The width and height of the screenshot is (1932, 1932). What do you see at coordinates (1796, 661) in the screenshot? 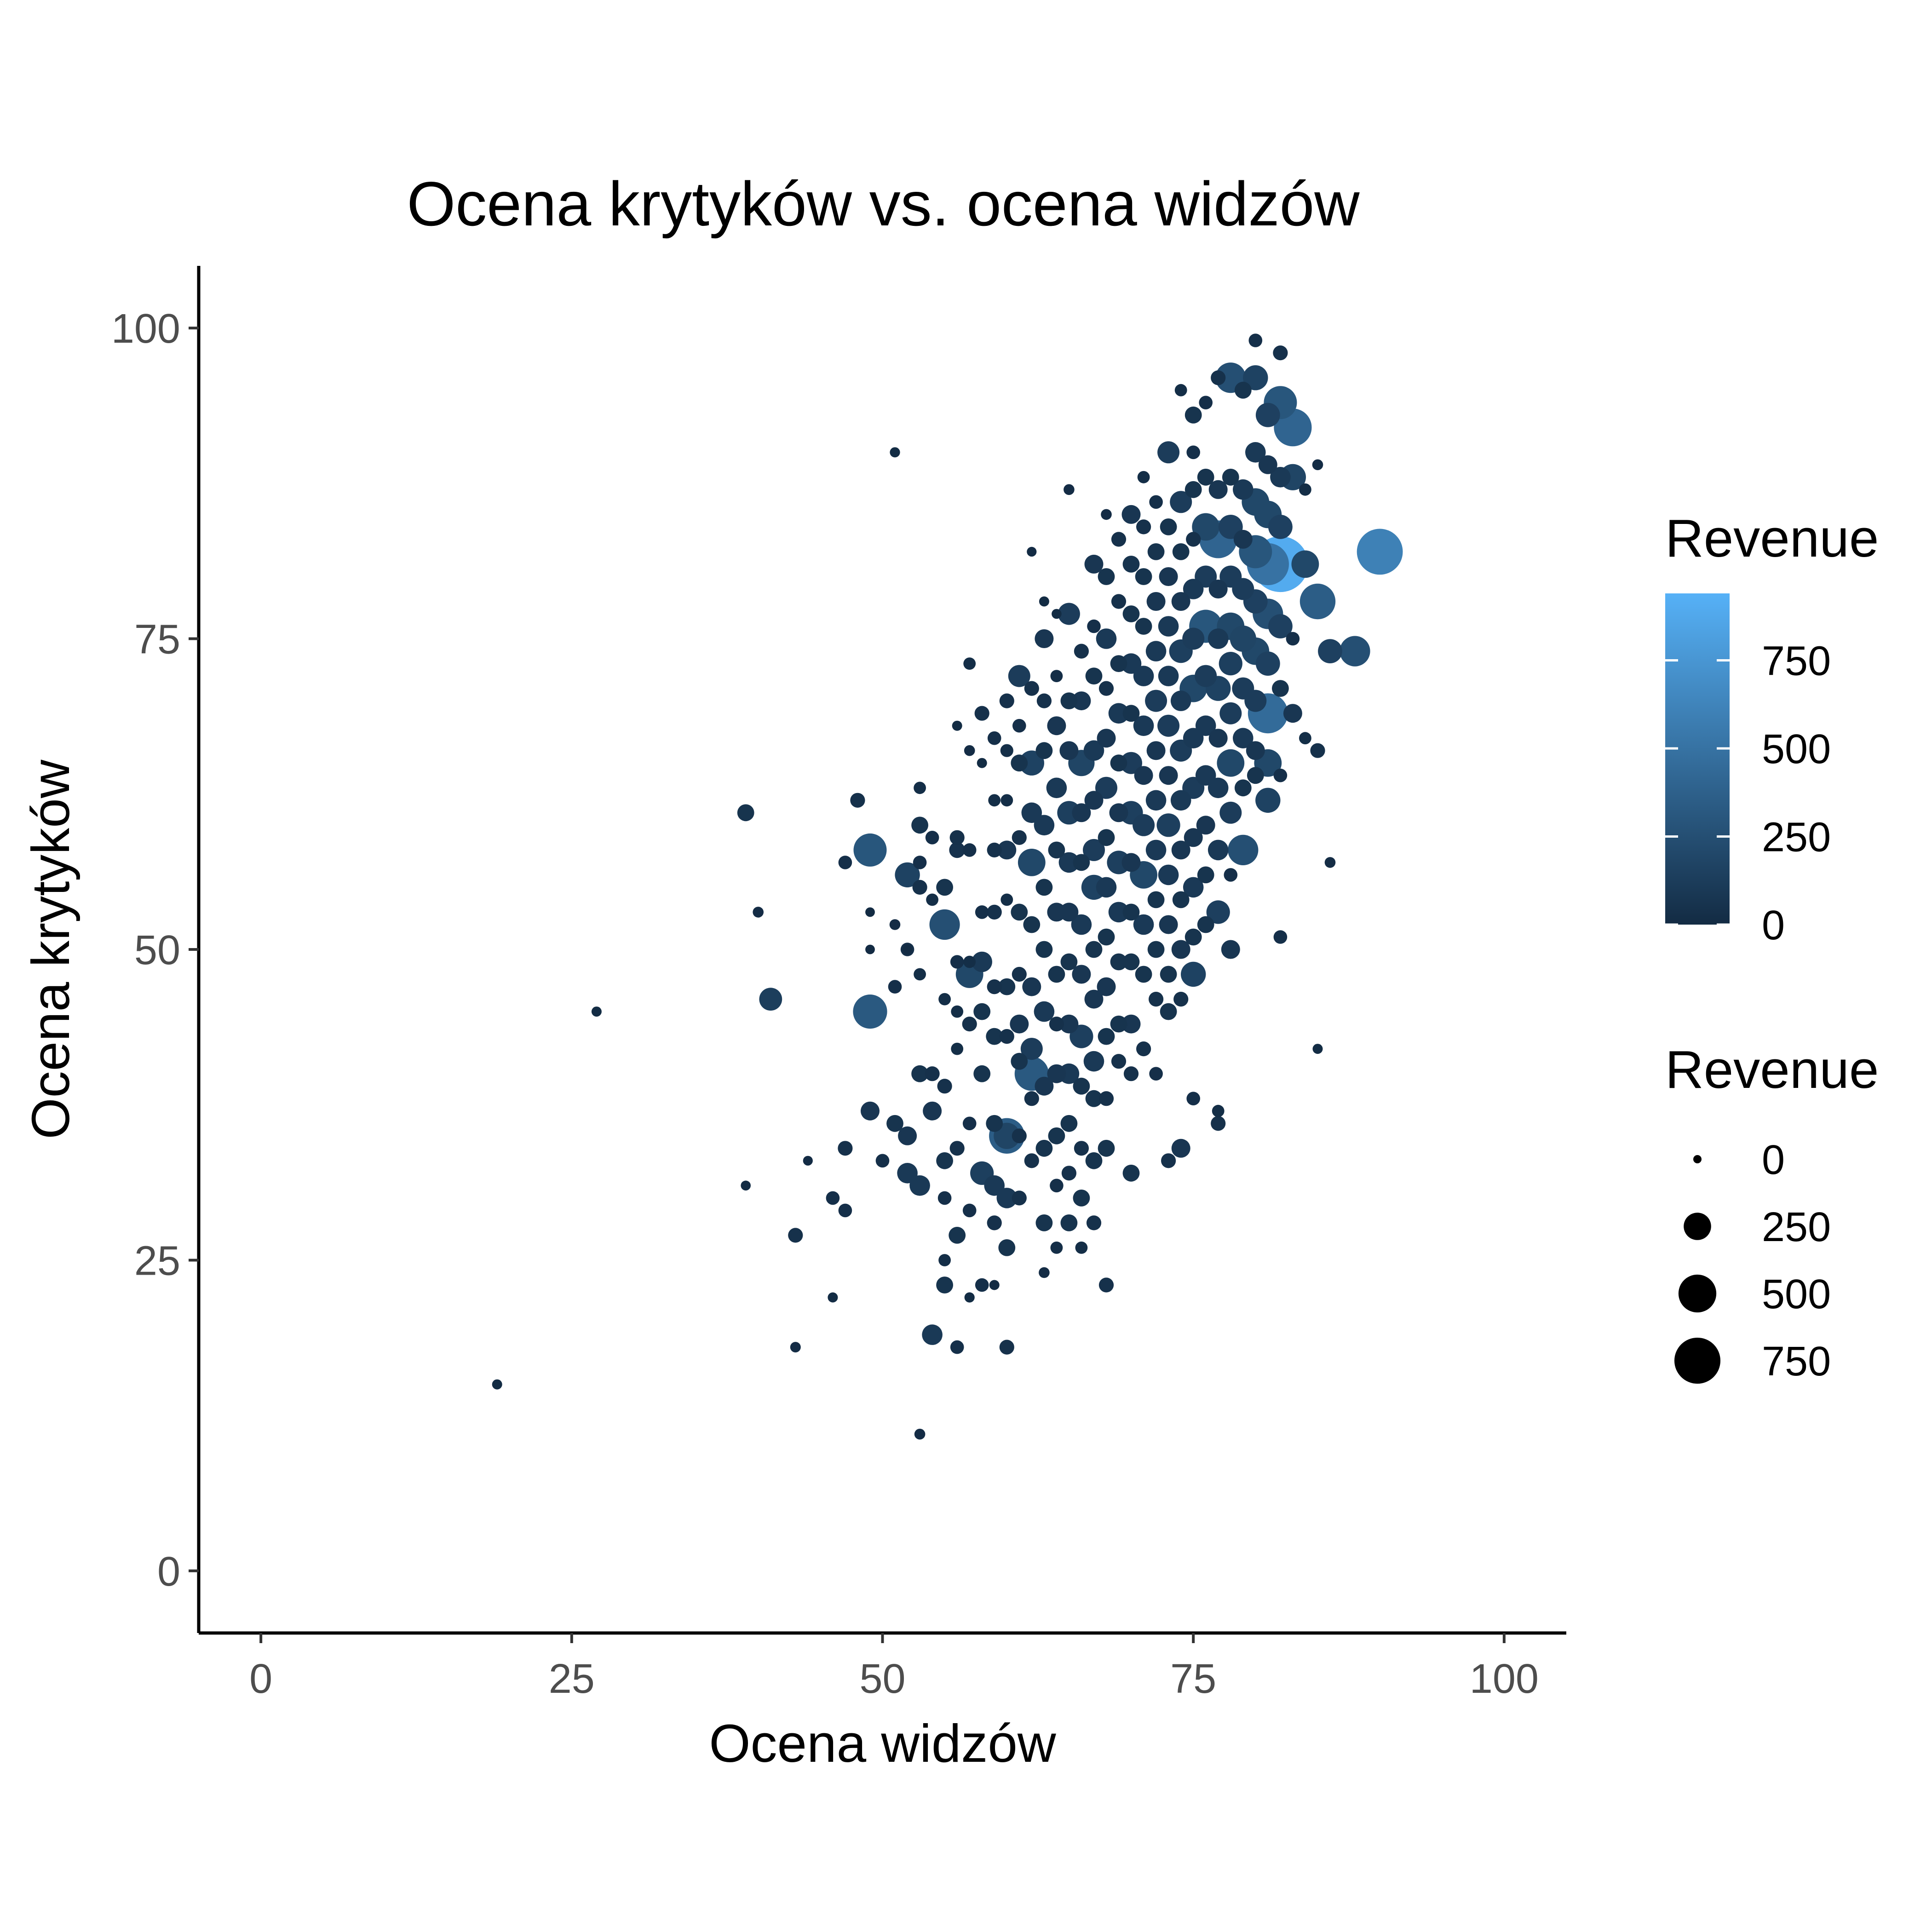
I see `colorbar-label: 750` at bounding box center [1796, 661].